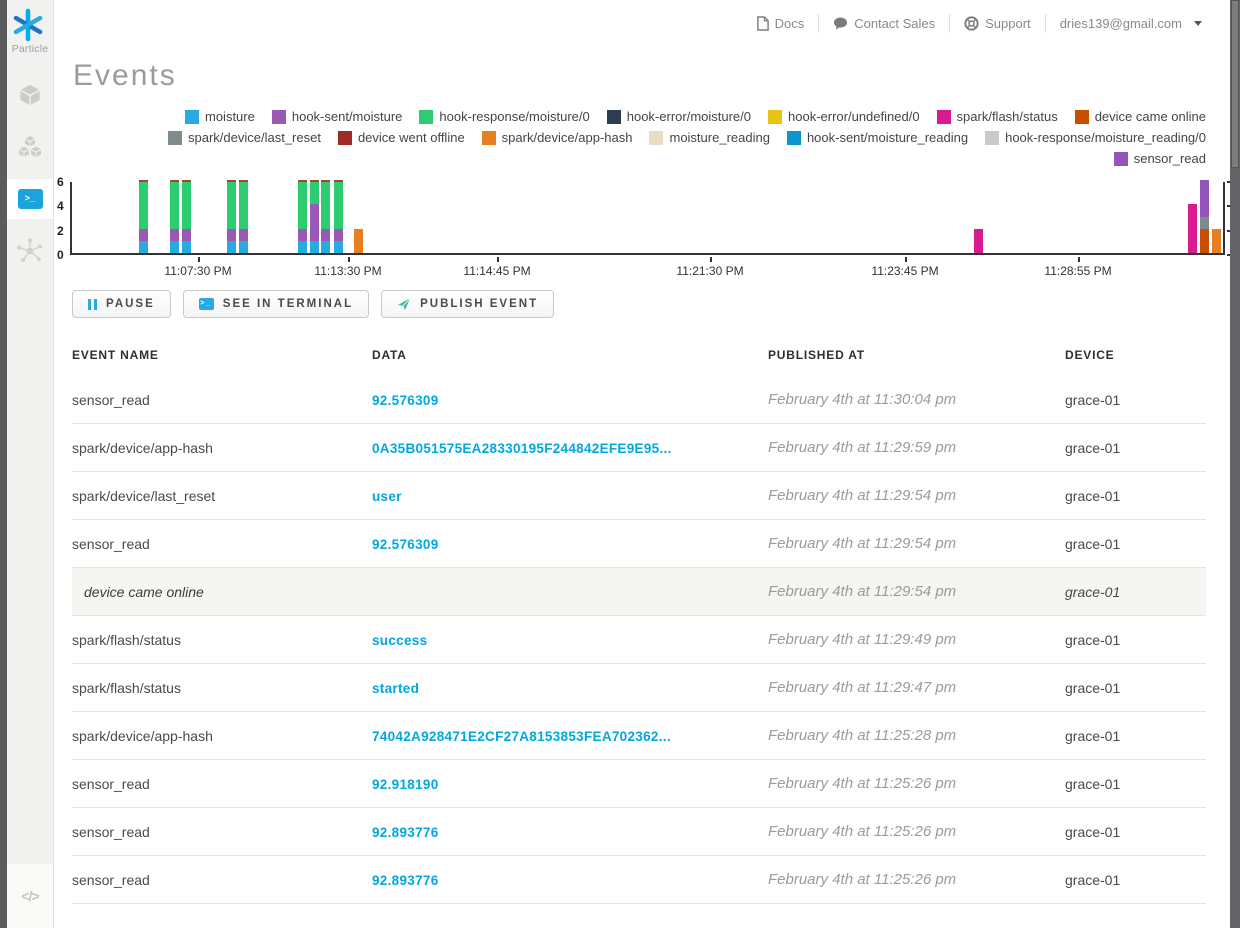 The width and height of the screenshot is (1240, 928). What do you see at coordinates (30, 896) in the screenshot?
I see `sidebar-item-developer-tools: </>` at bounding box center [30, 896].